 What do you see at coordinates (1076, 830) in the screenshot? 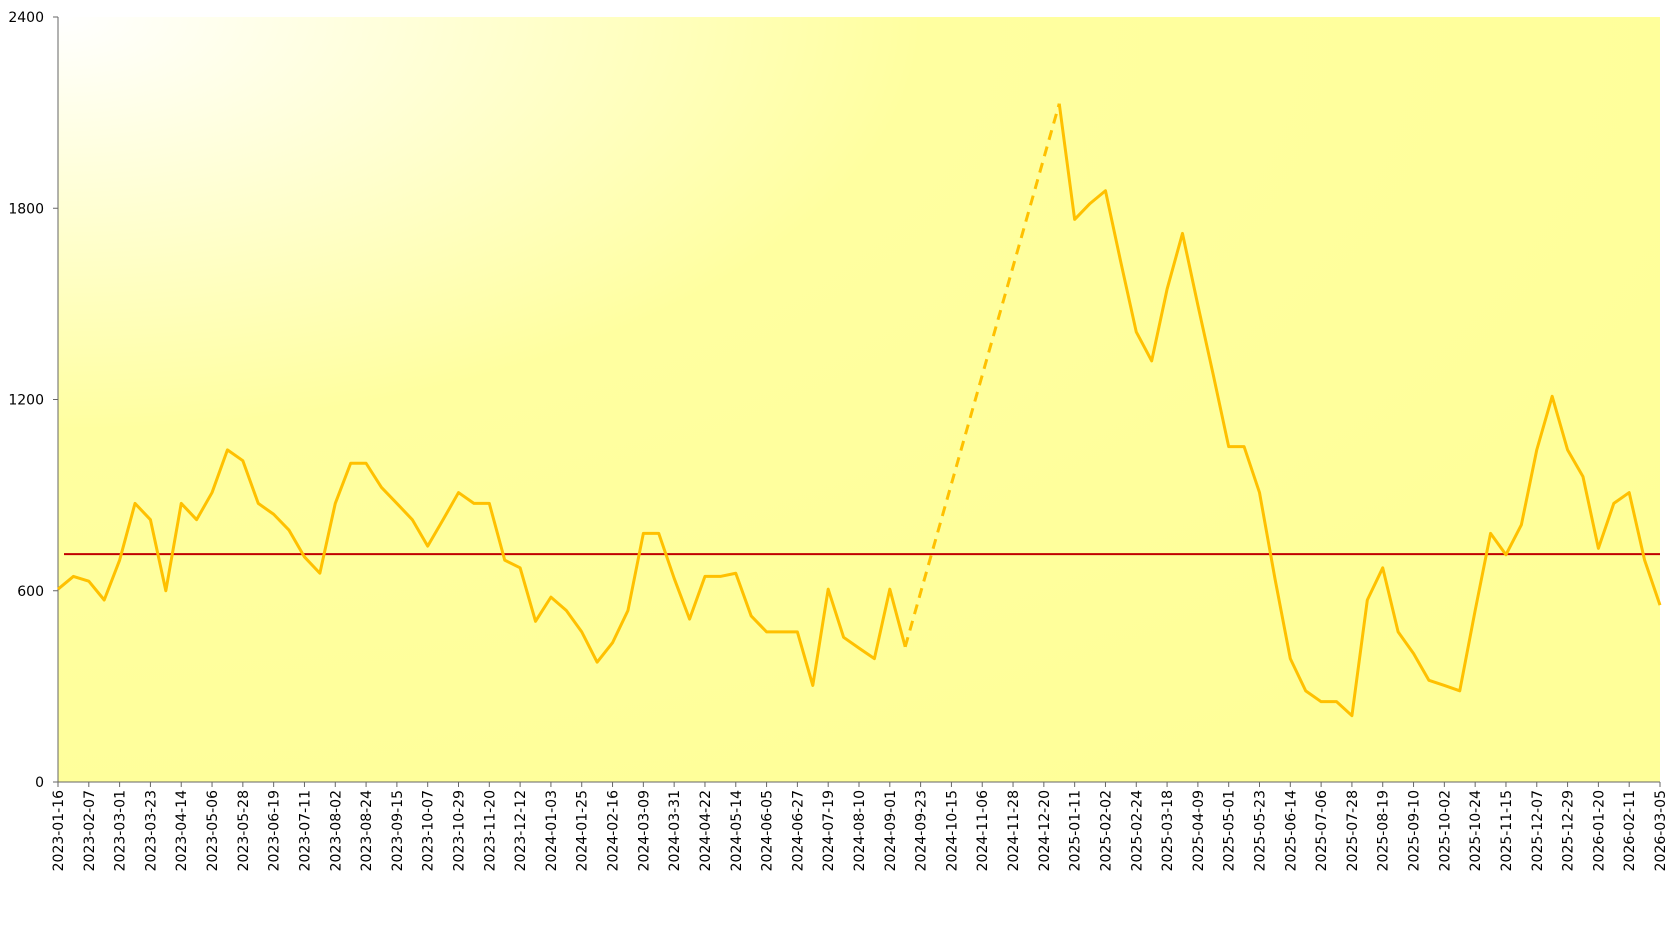
I see `x-tick-label: 2025-01-11` at bounding box center [1076, 830].